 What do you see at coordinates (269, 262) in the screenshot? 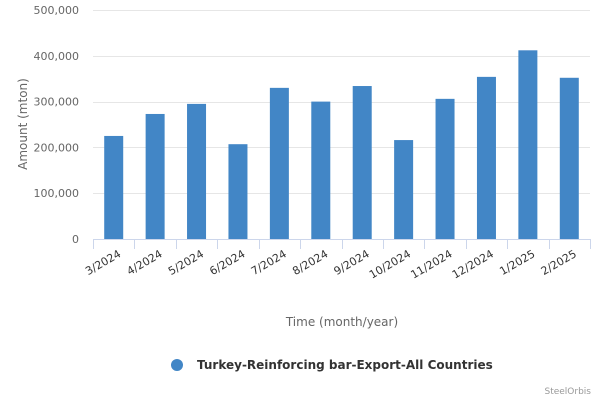
I see `x-tick-label: 7/2024` at bounding box center [269, 262].